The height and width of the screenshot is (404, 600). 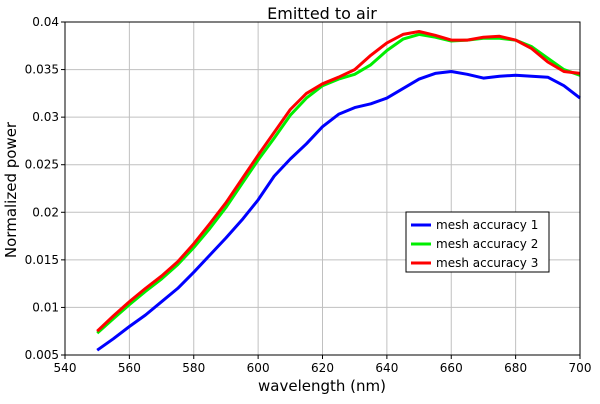 What do you see at coordinates (322, 368) in the screenshot?
I see `x-tick-label: 620` at bounding box center [322, 368].